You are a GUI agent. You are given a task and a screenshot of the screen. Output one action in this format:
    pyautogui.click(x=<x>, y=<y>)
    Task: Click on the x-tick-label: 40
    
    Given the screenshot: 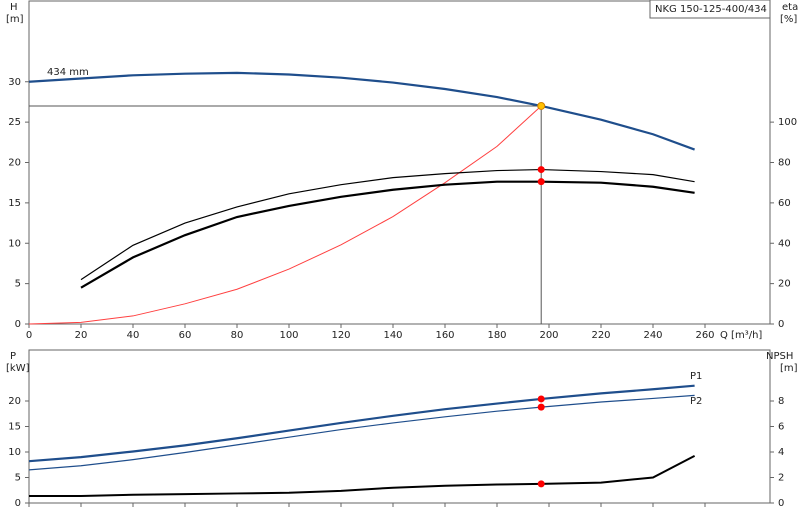 What is the action you would take?
    pyautogui.click(x=133, y=335)
    